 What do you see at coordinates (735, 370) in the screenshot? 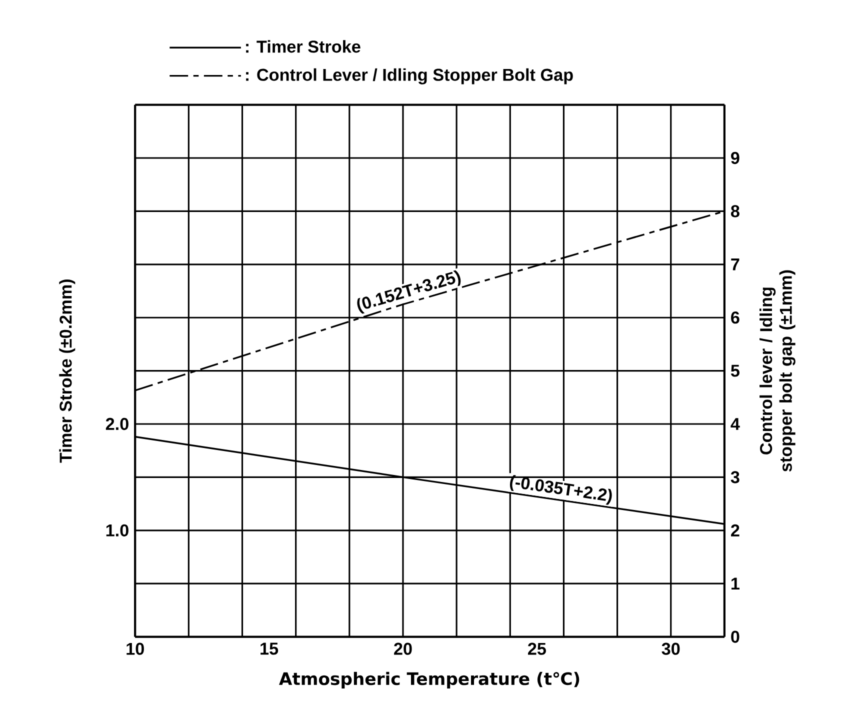
I see `y2-tick-label: 5` at bounding box center [735, 370].